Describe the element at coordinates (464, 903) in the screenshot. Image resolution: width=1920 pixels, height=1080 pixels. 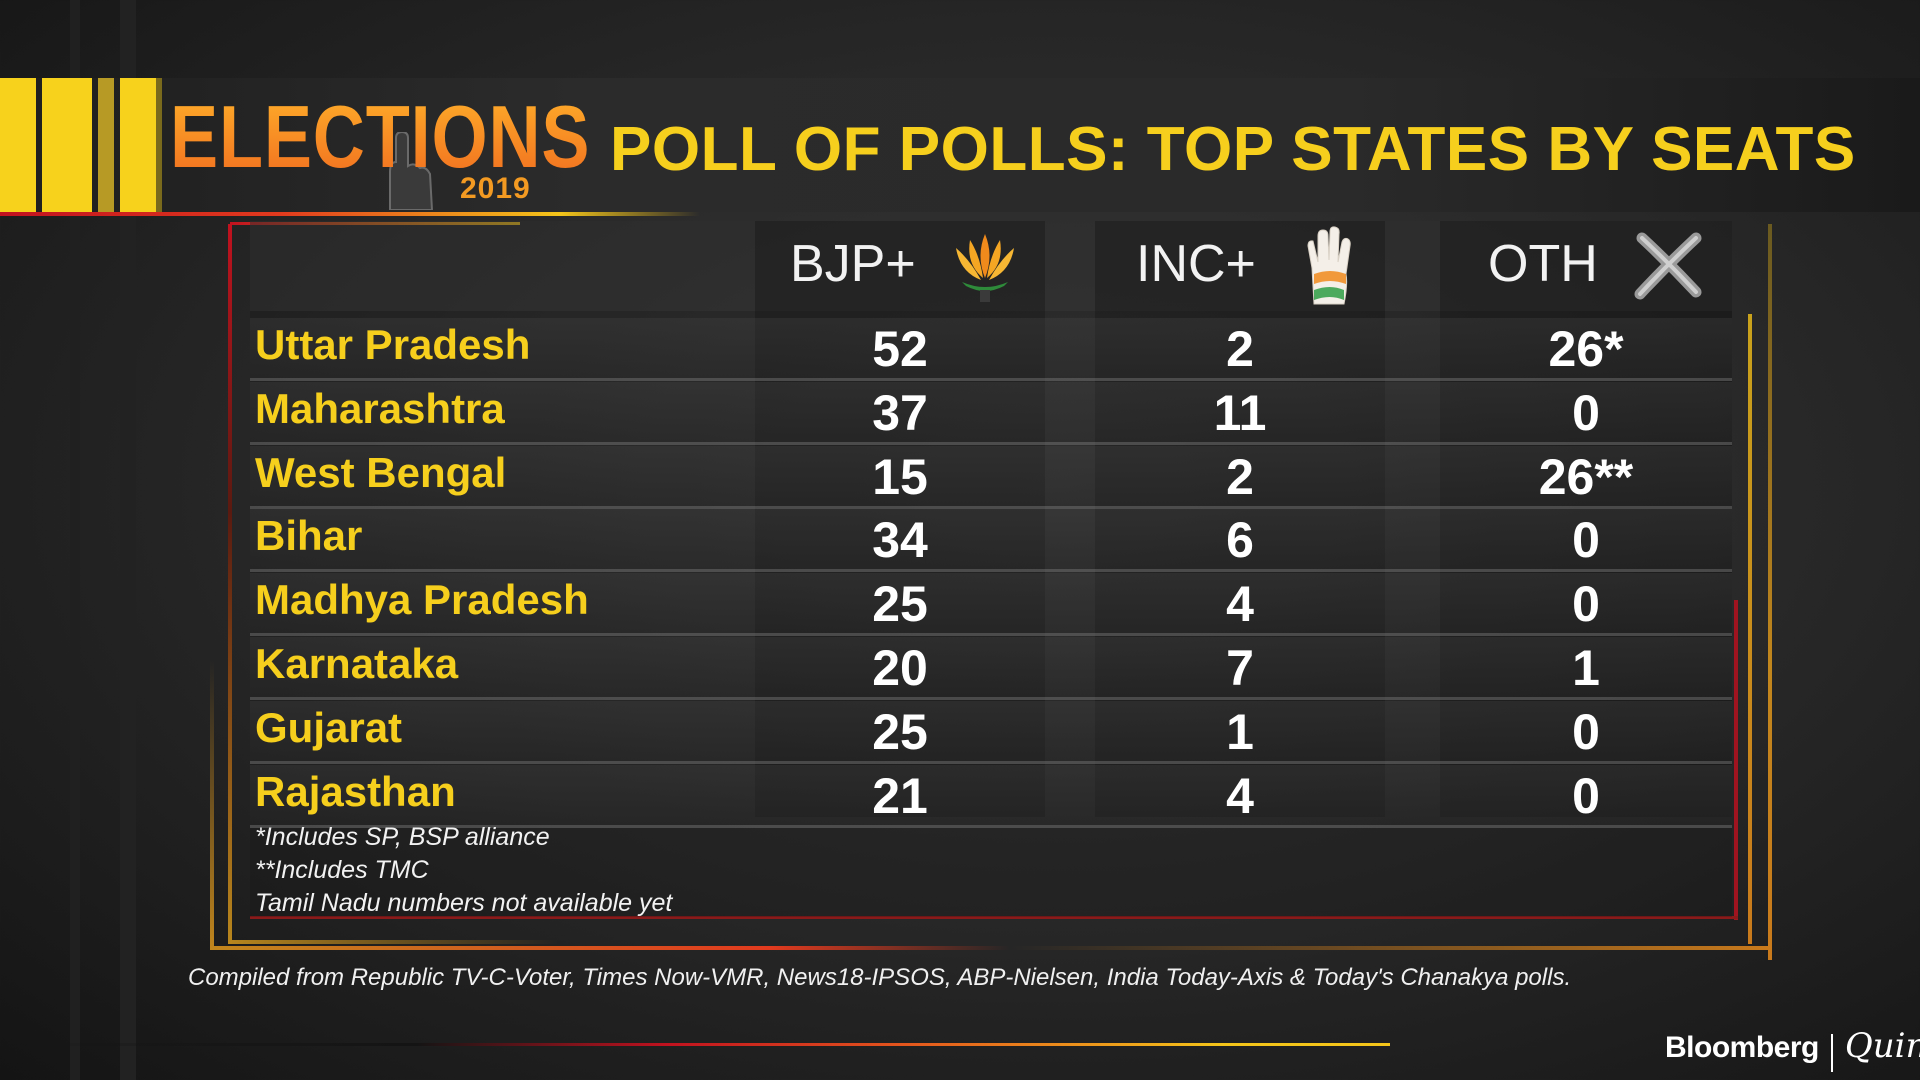
I see `footnote-3: Tamil Nadu numbers not available yet` at that location.